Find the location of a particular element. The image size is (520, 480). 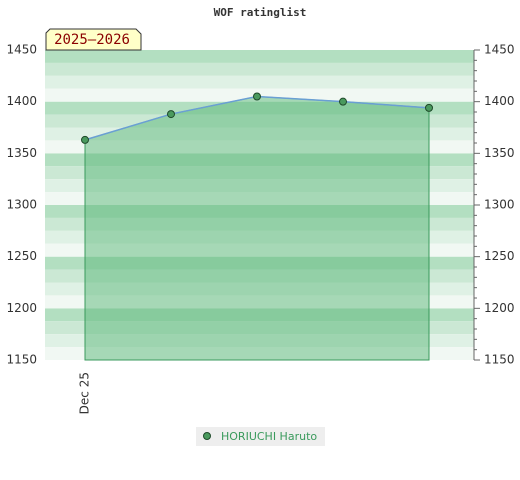

y2-tick-label: 1400 is located at coordinates (499, 101).